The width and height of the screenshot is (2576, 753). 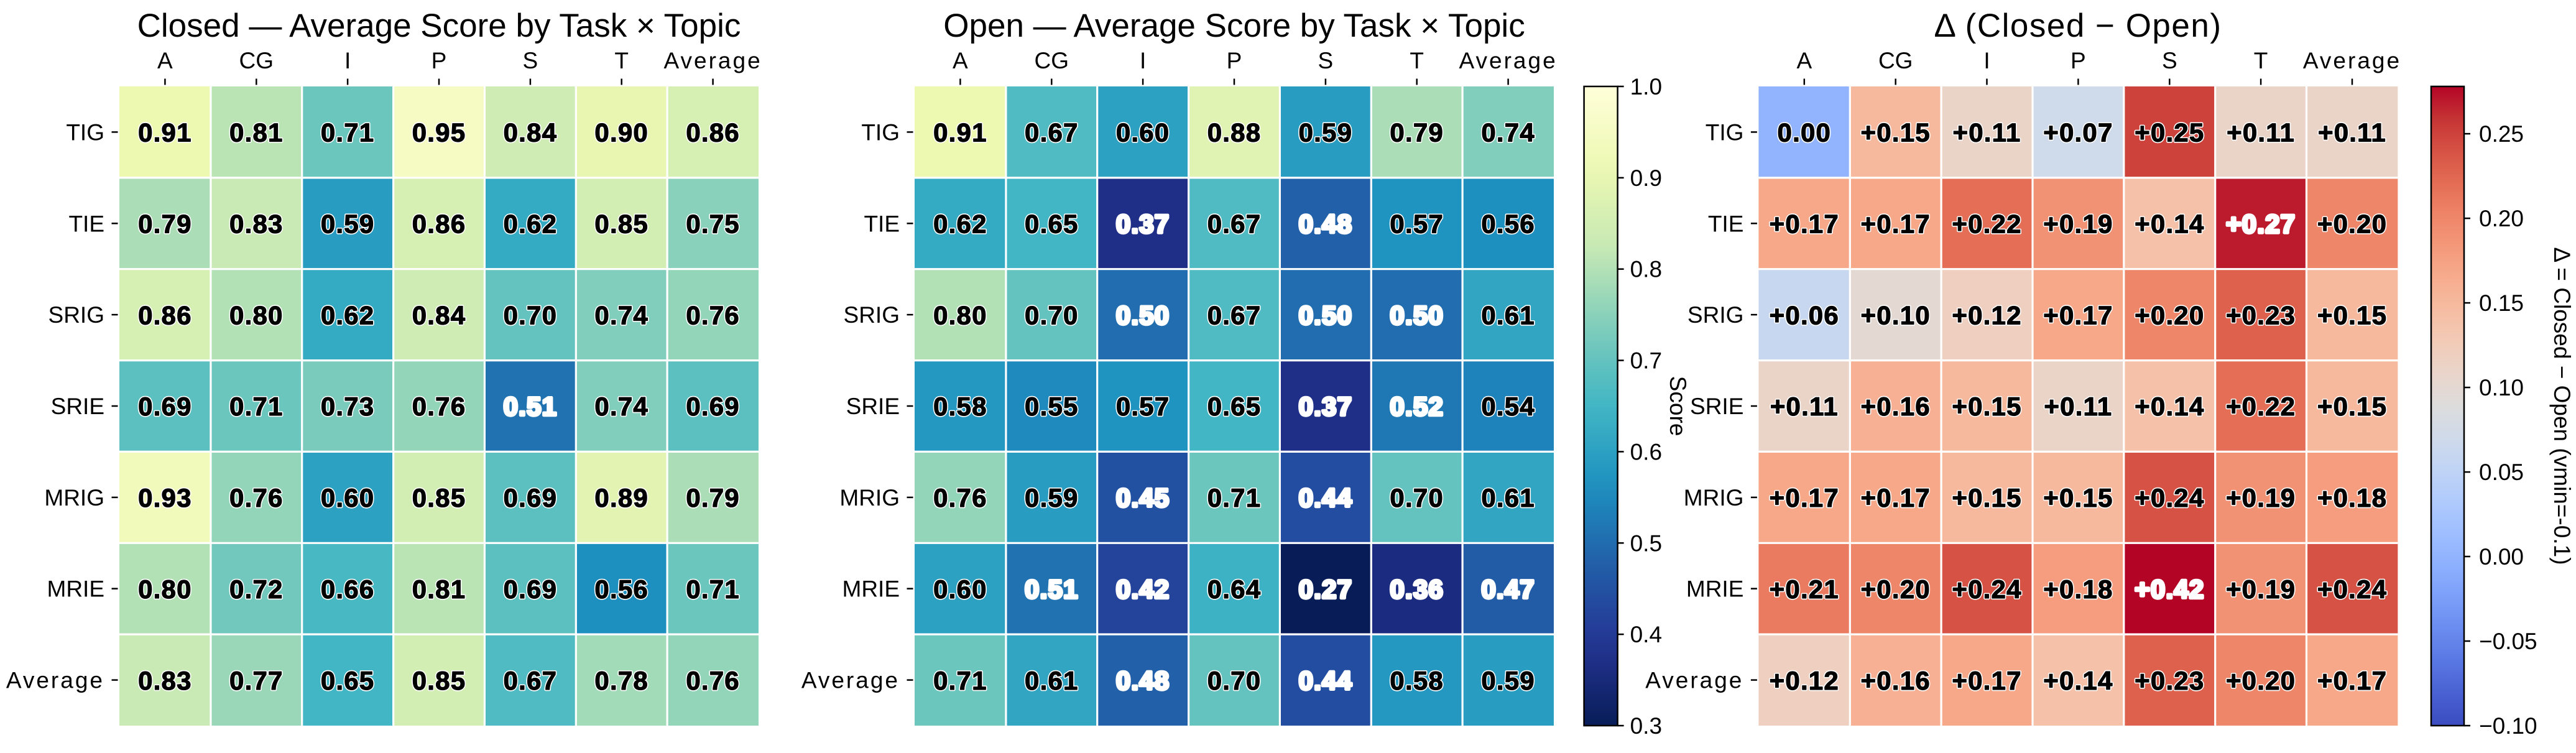 What do you see at coordinates (348, 497) in the screenshot?
I see `svg-text: 0.60` at bounding box center [348, 497].